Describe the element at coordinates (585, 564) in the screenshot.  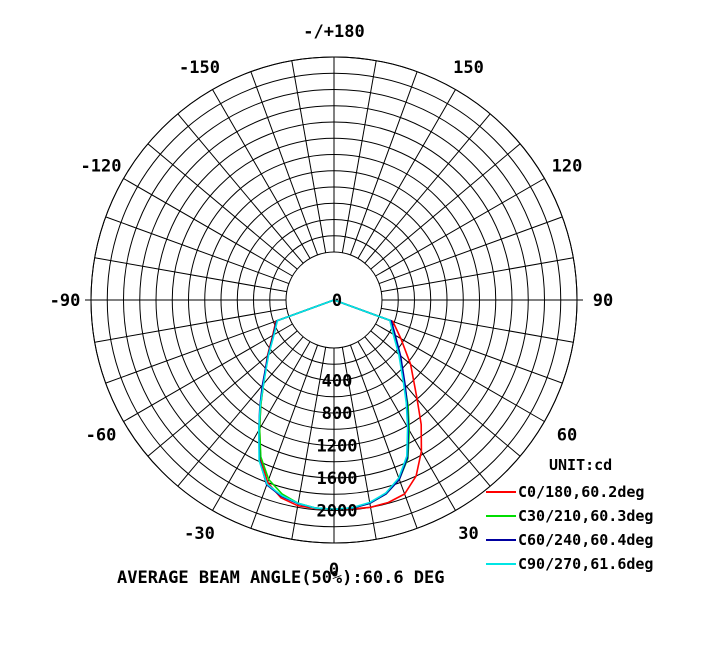
I see `legend-entry: C90/270,61.6deg` at that location.